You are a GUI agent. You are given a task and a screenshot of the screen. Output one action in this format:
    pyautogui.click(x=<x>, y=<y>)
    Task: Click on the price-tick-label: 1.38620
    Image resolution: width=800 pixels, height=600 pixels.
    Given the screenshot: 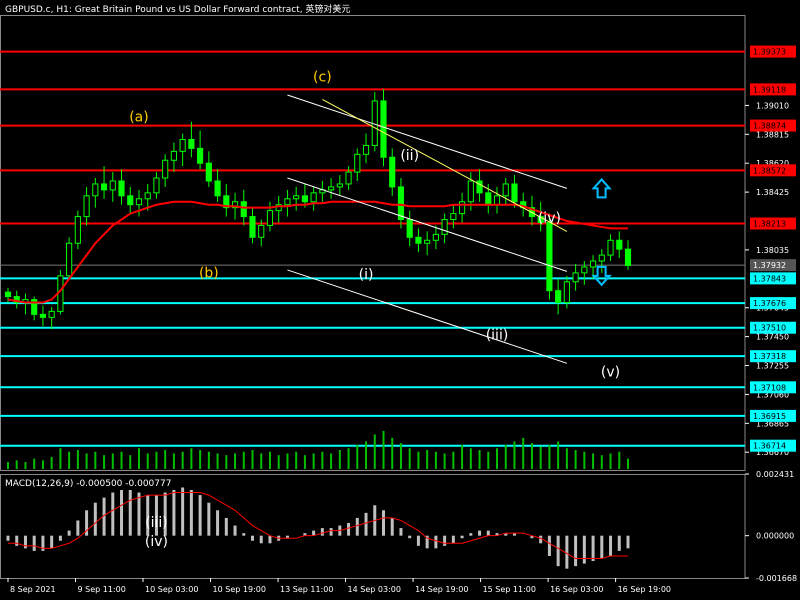 What is the action you would take?
    pyautogui.click(x=772, y=163)
    